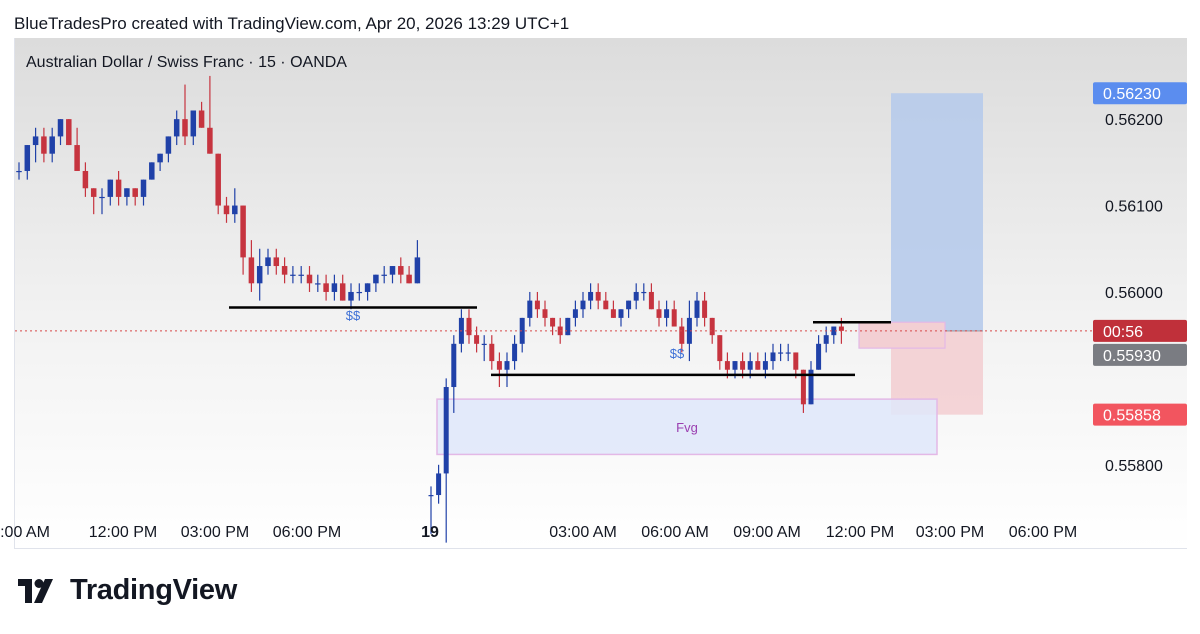 The height and width of the screenshot is (634, 1200). Describe the element at coordinates (1134, 466) in the screenshot. I see `y-tick-label: 0.55800` at that location.